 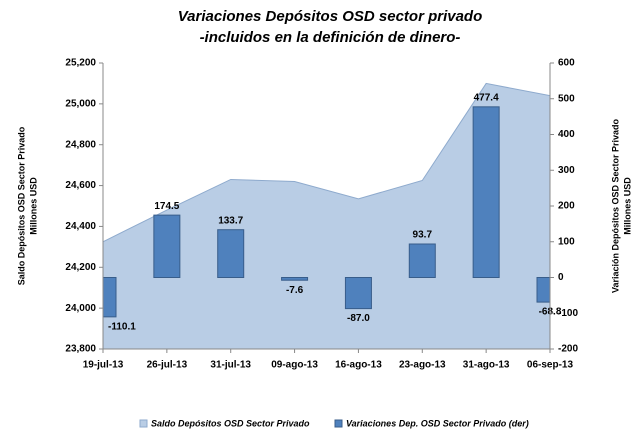 What do you see at coordinates (568, 313) in the screenshot?
I see `y2-tick-label: -100` at bounding box center [568, 313].